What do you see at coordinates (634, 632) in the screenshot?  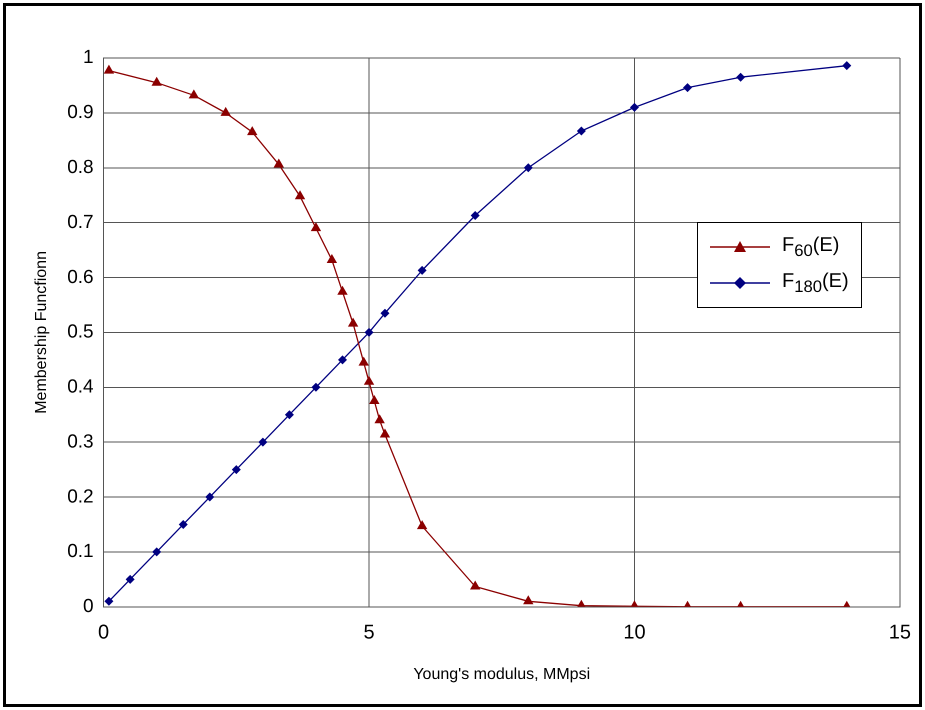 I see `x-tick-label: 10` at bounding box center [634, 632].